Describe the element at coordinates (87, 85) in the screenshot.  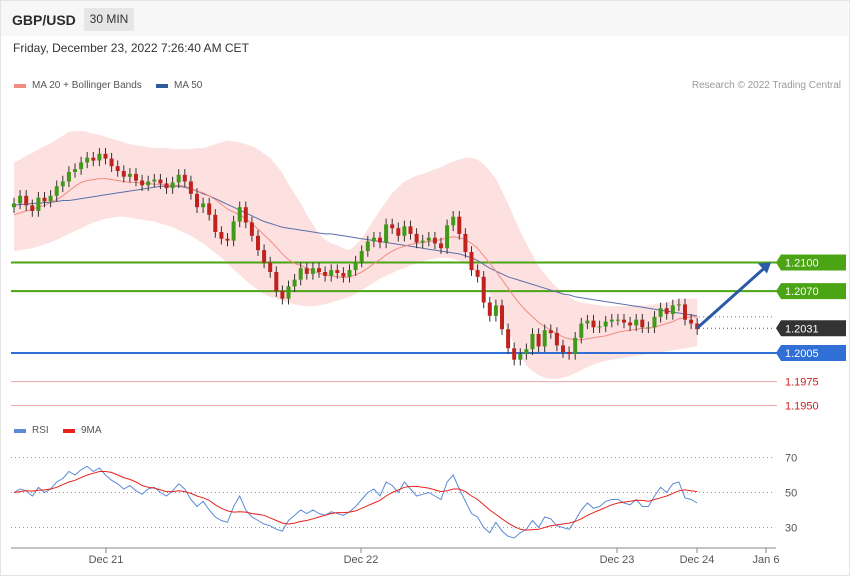
I see `legend-label: MA 20 + Bollinger Bands` at that location.